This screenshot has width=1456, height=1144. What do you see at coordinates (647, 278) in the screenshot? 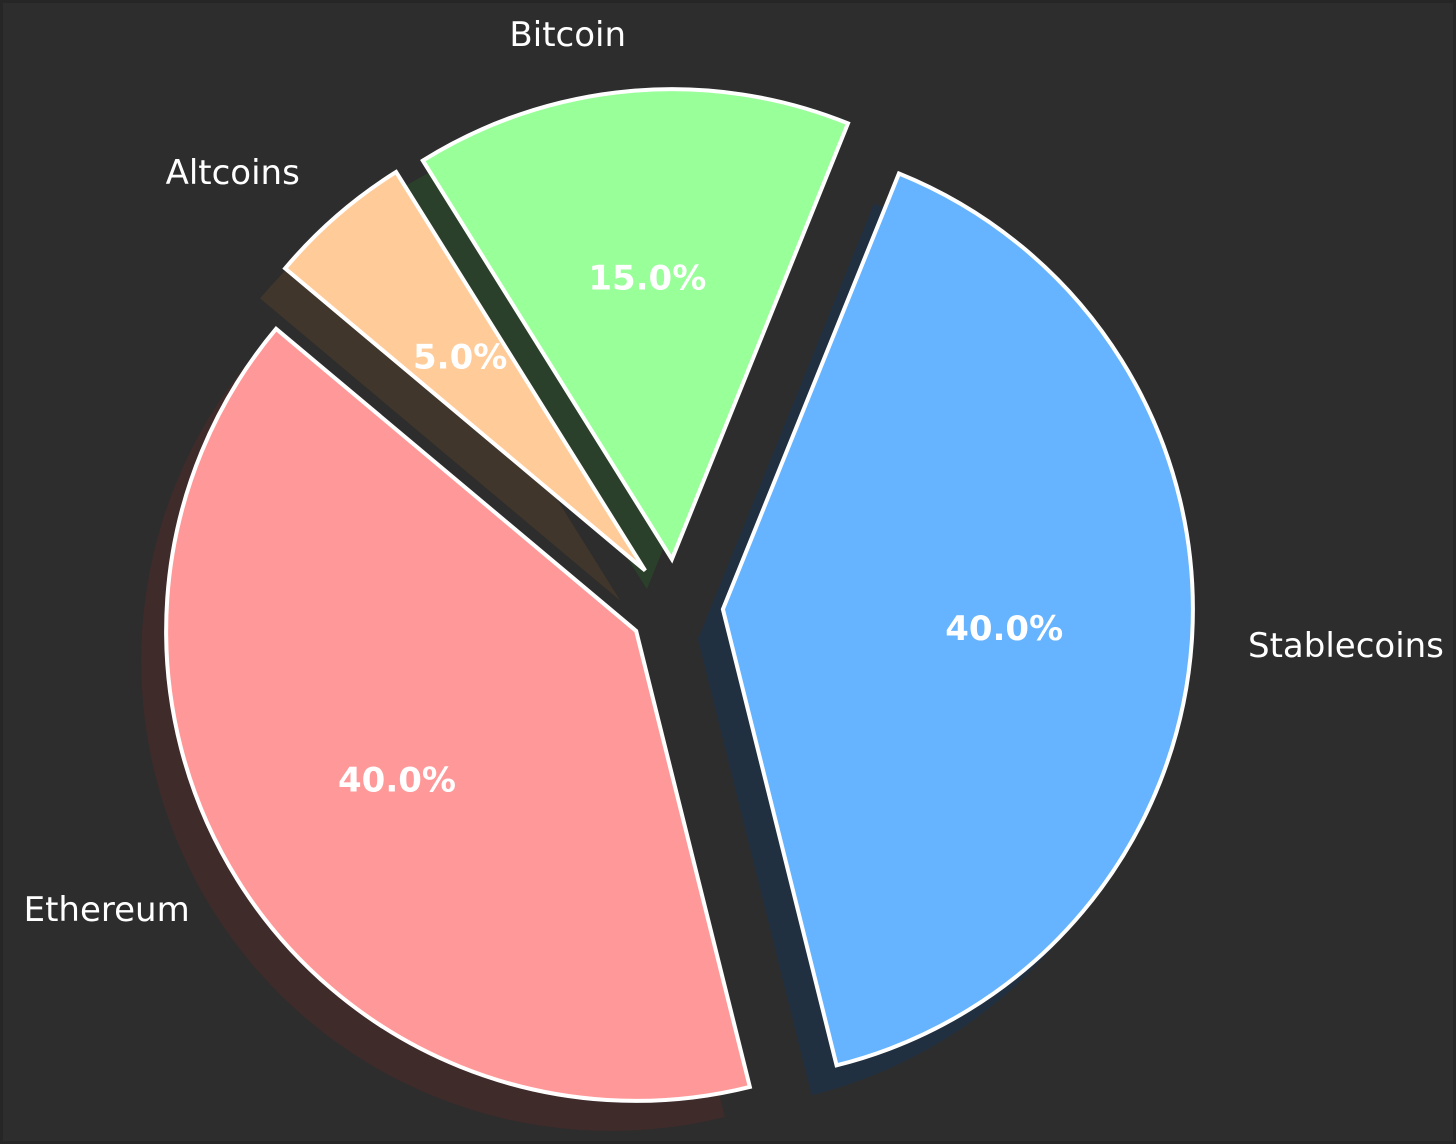
I see `pct-label-bitcoin: 15.0%` at bounding box center [647, 278].